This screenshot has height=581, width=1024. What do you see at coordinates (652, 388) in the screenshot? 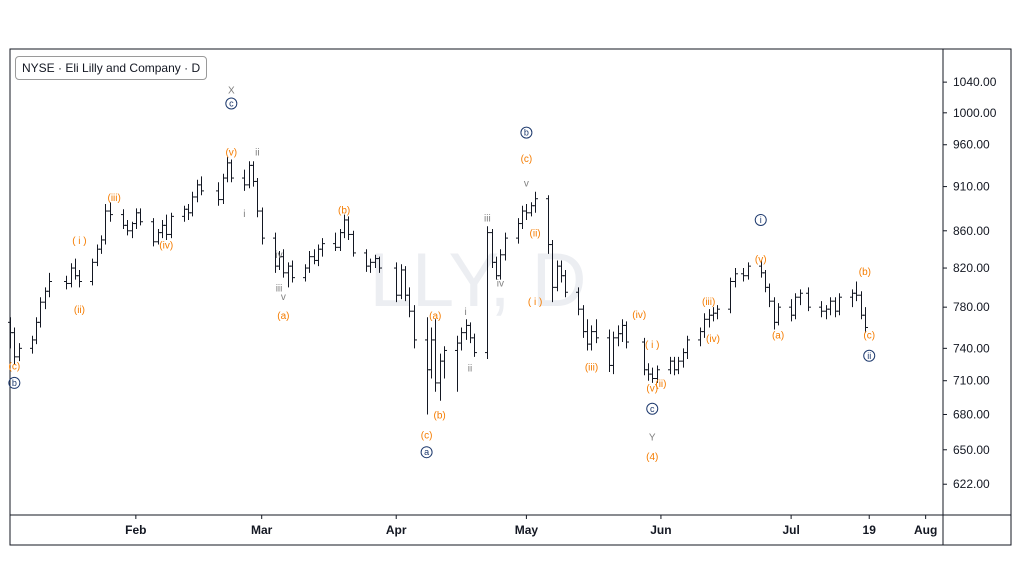
I see `wave-label: (v)` at bounding box center [652, 388].